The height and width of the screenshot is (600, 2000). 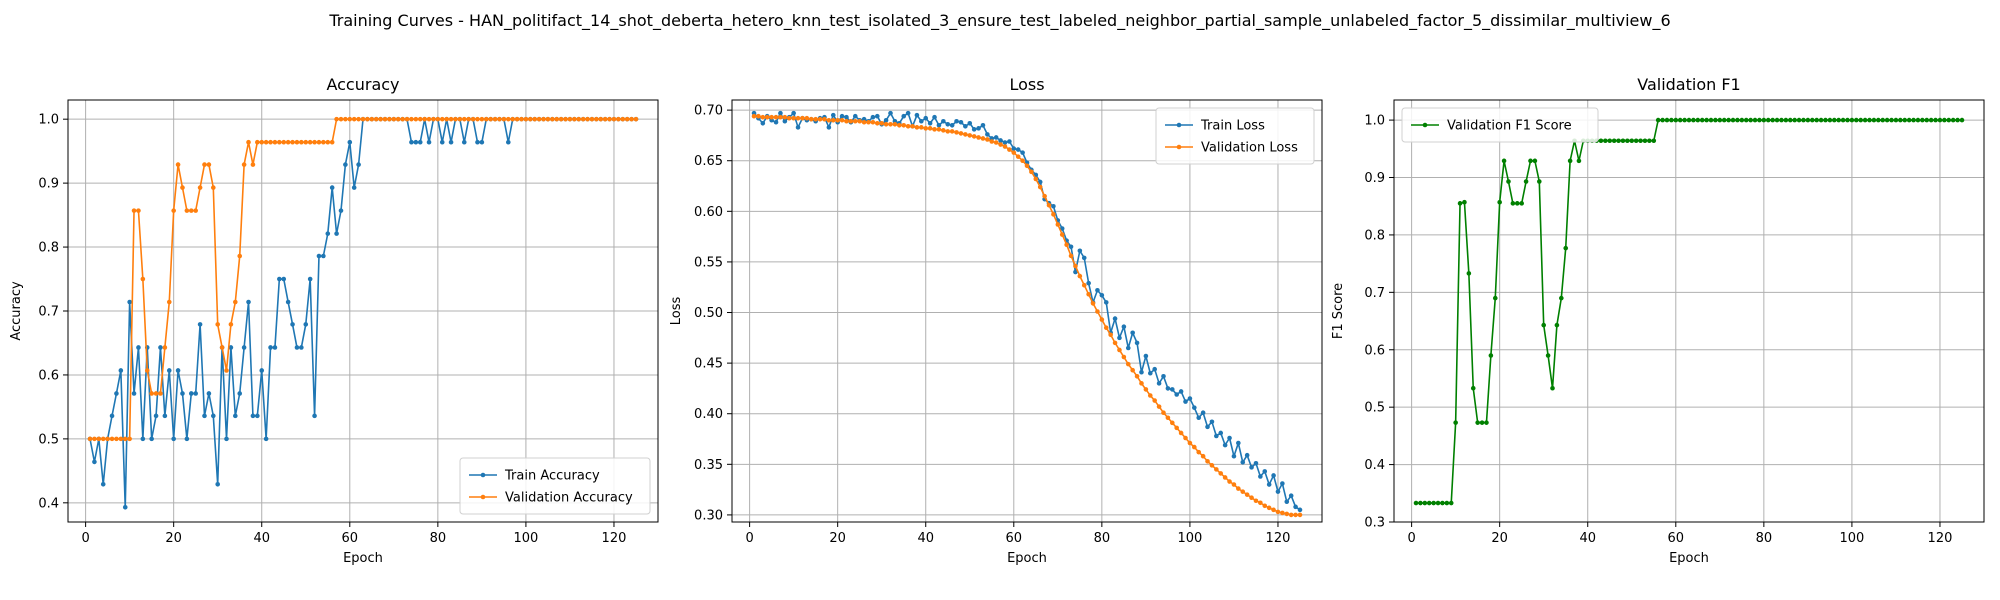 I want to click on y-tick-label: 0.4, so click(x=48, y=503).